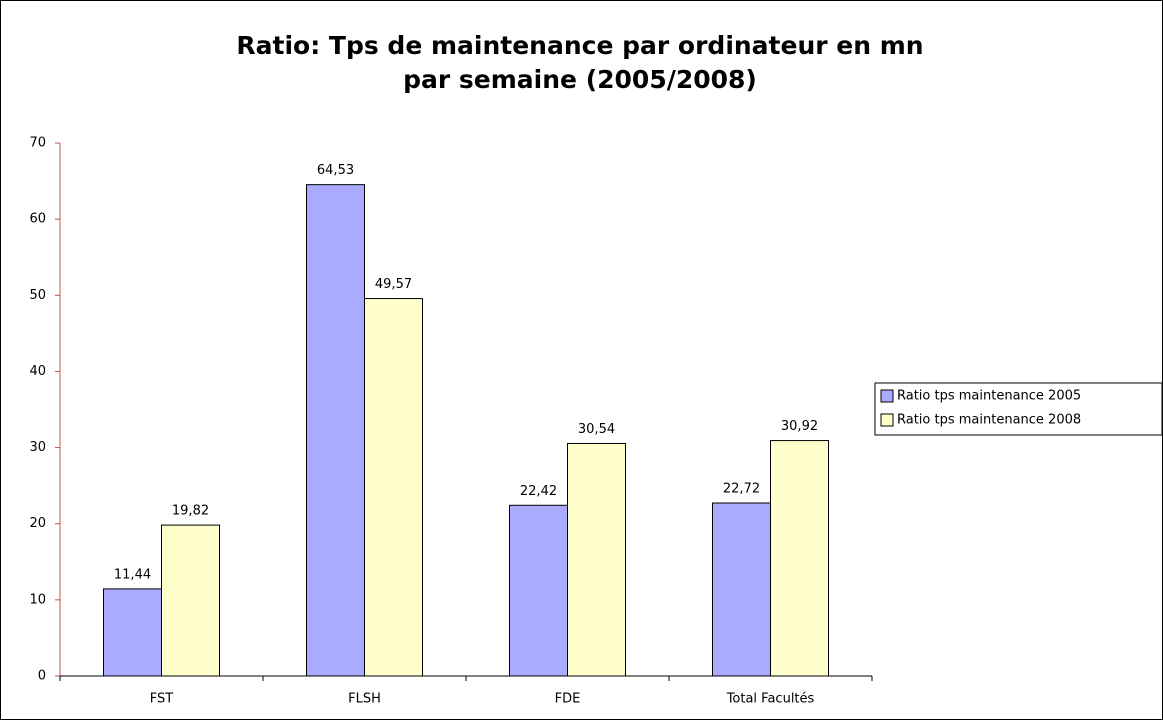 The image size is (1163, 720). What do you see at coordinates (770, 699) in the screenshot?
I see `x-tick-label: Total Facultés` at bounding box center [770, 699].